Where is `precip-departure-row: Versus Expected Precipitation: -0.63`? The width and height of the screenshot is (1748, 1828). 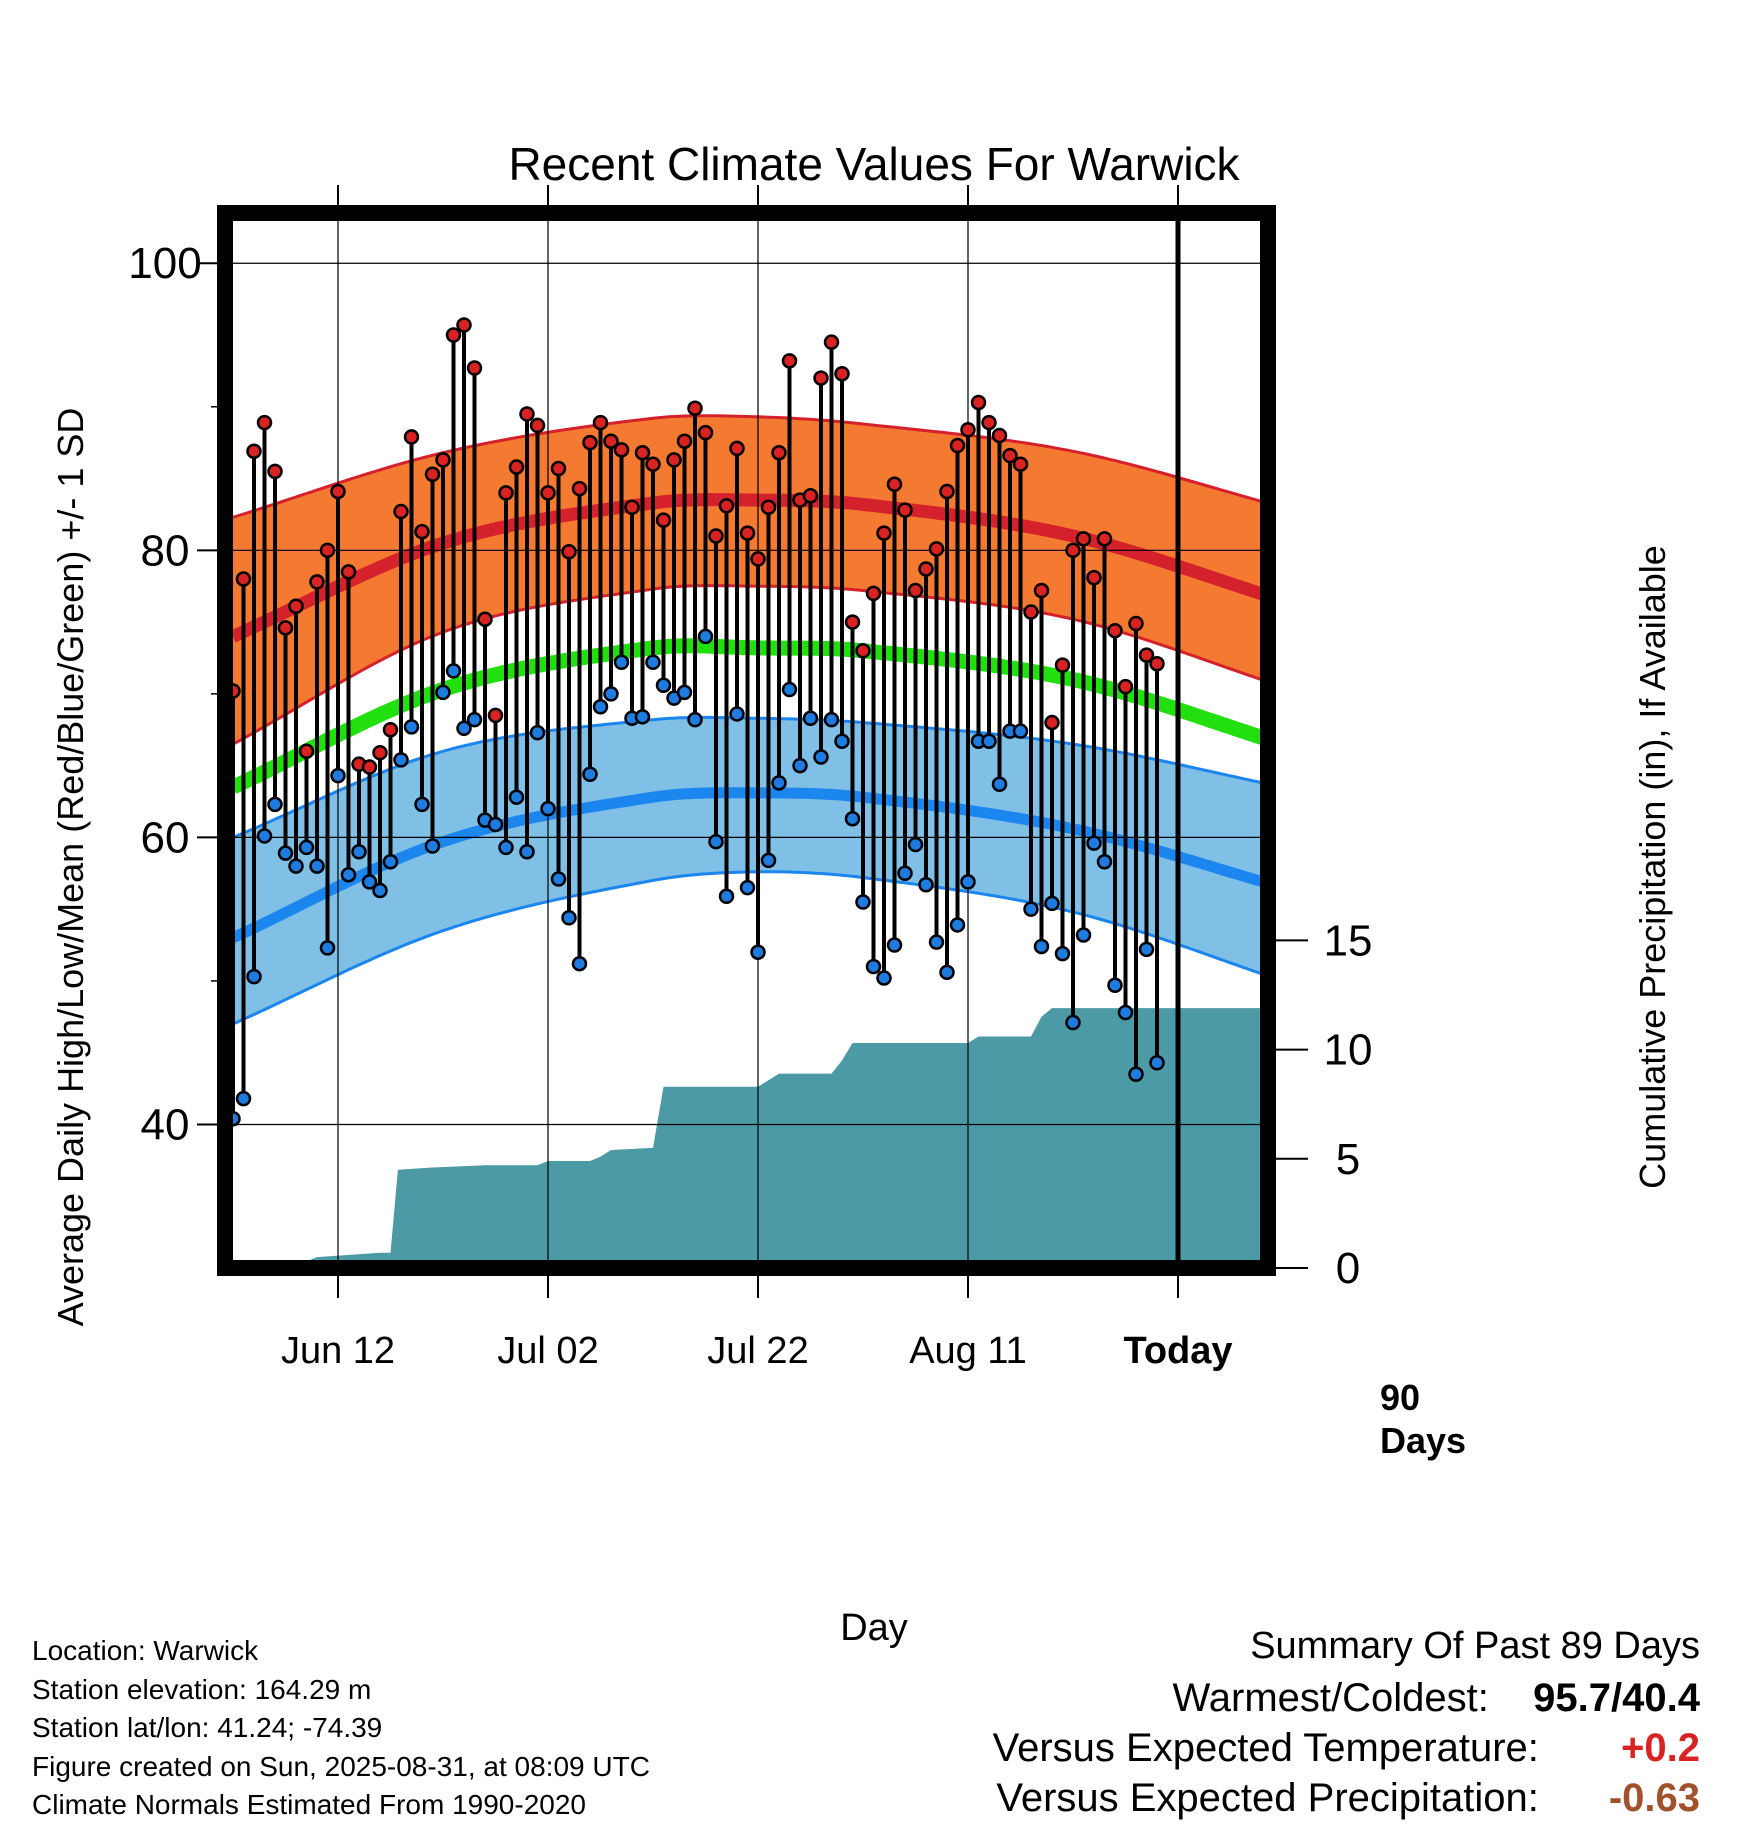
precip-departure-row: Versus Expected Precipitation: -0.63 is located at coordinates (1346, 1798).